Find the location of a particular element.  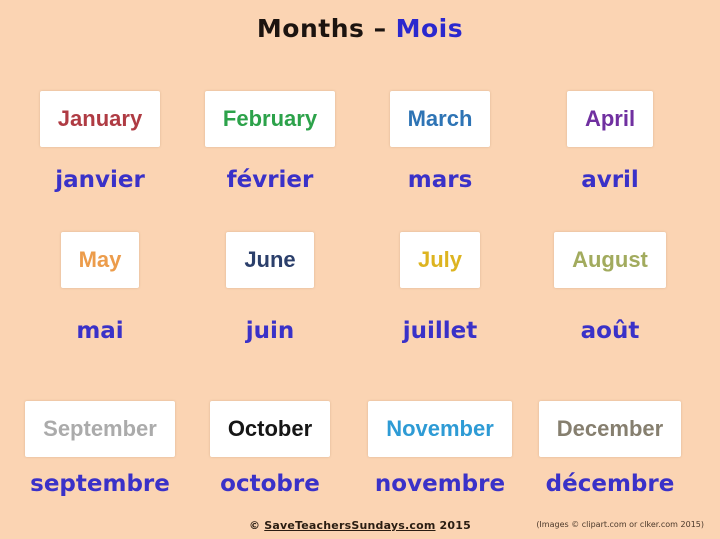

french-label-aout: août is located at coordinates (610, 331).